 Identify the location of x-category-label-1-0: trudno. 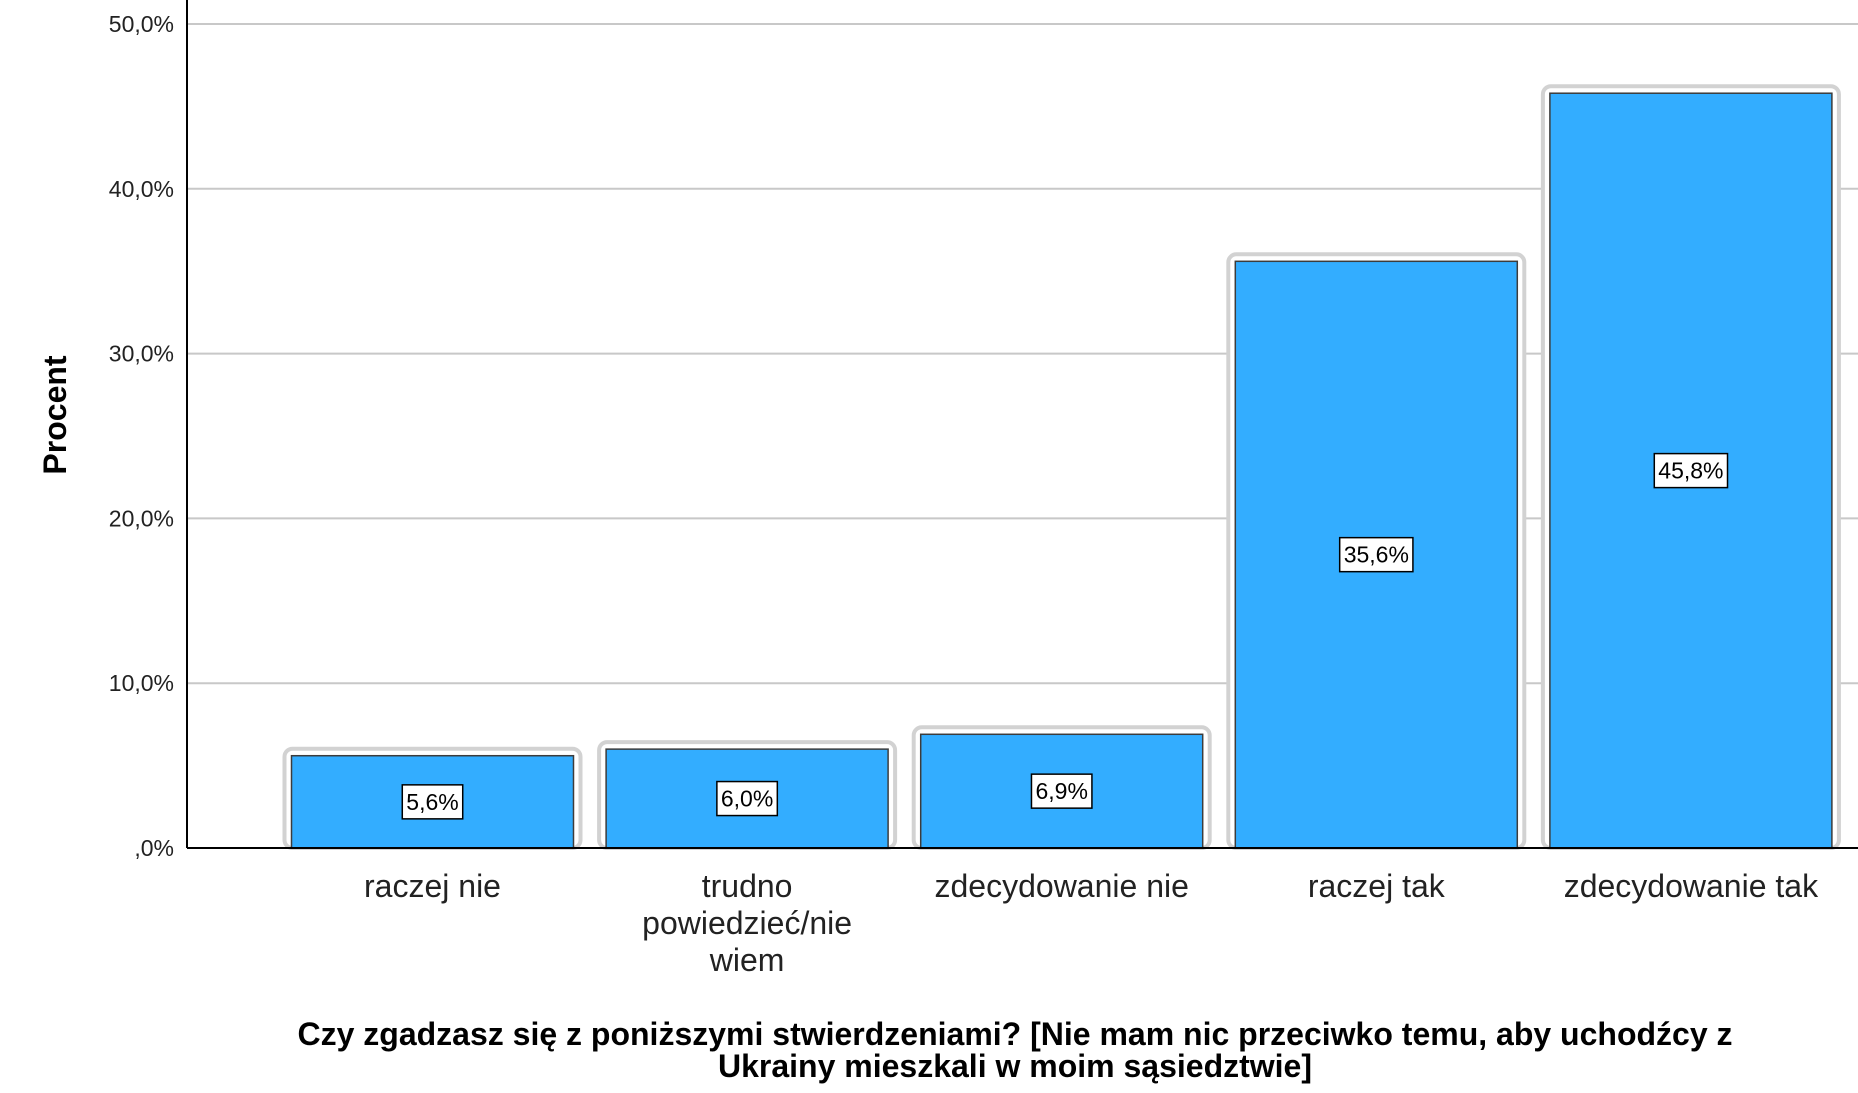
(747, 886).